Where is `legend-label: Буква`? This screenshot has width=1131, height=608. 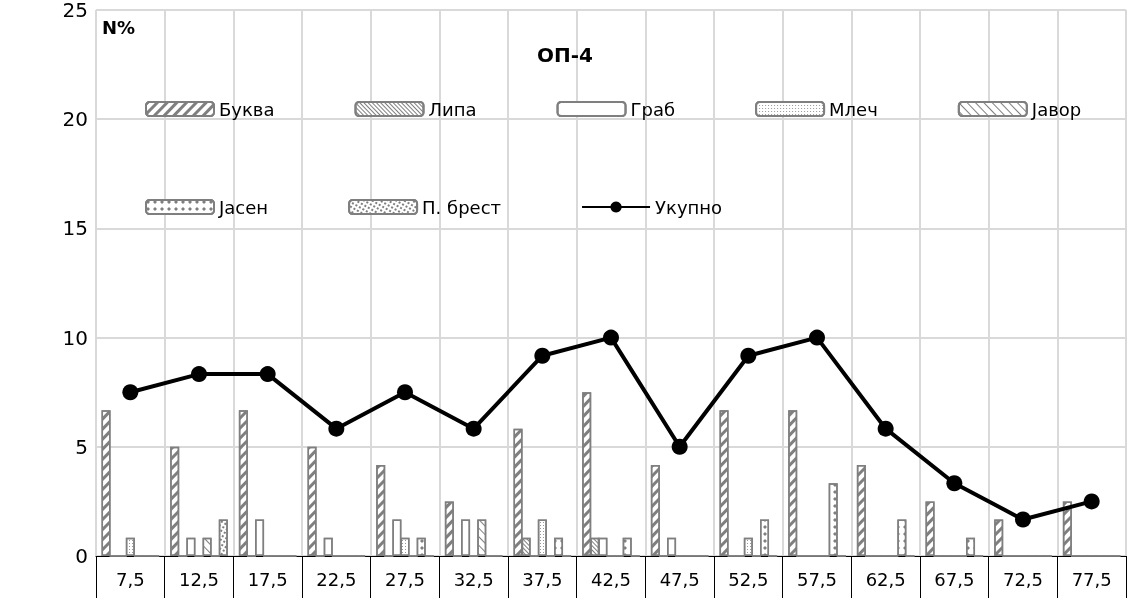 legend-label: Буква is located at coordinates (247, 109).